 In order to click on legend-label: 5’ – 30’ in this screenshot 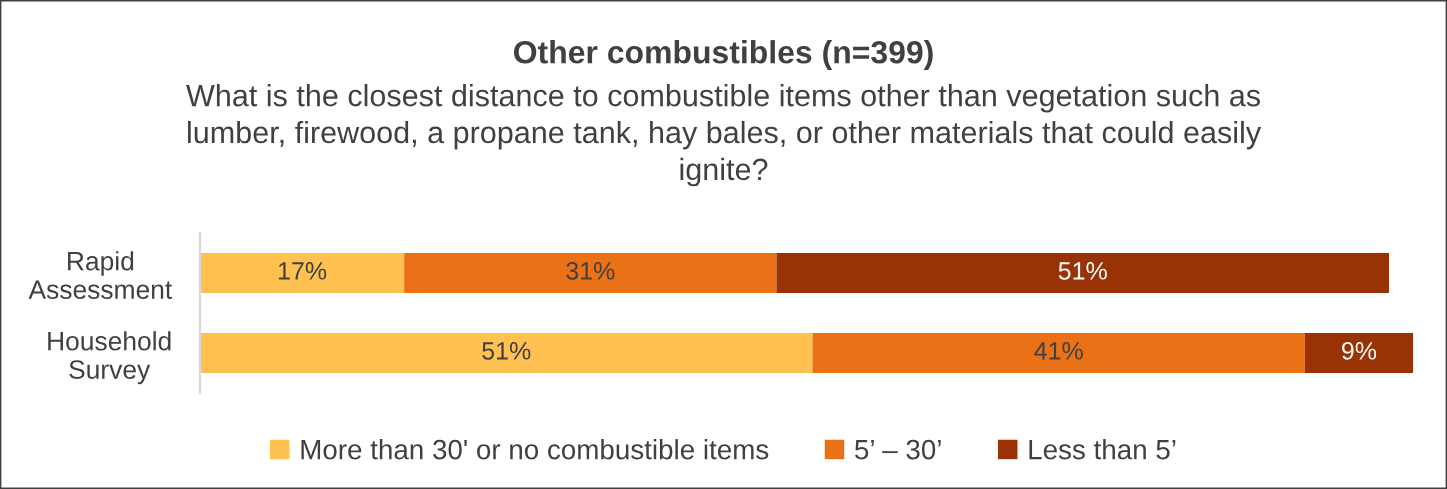, I will do `click(898, 449)`.